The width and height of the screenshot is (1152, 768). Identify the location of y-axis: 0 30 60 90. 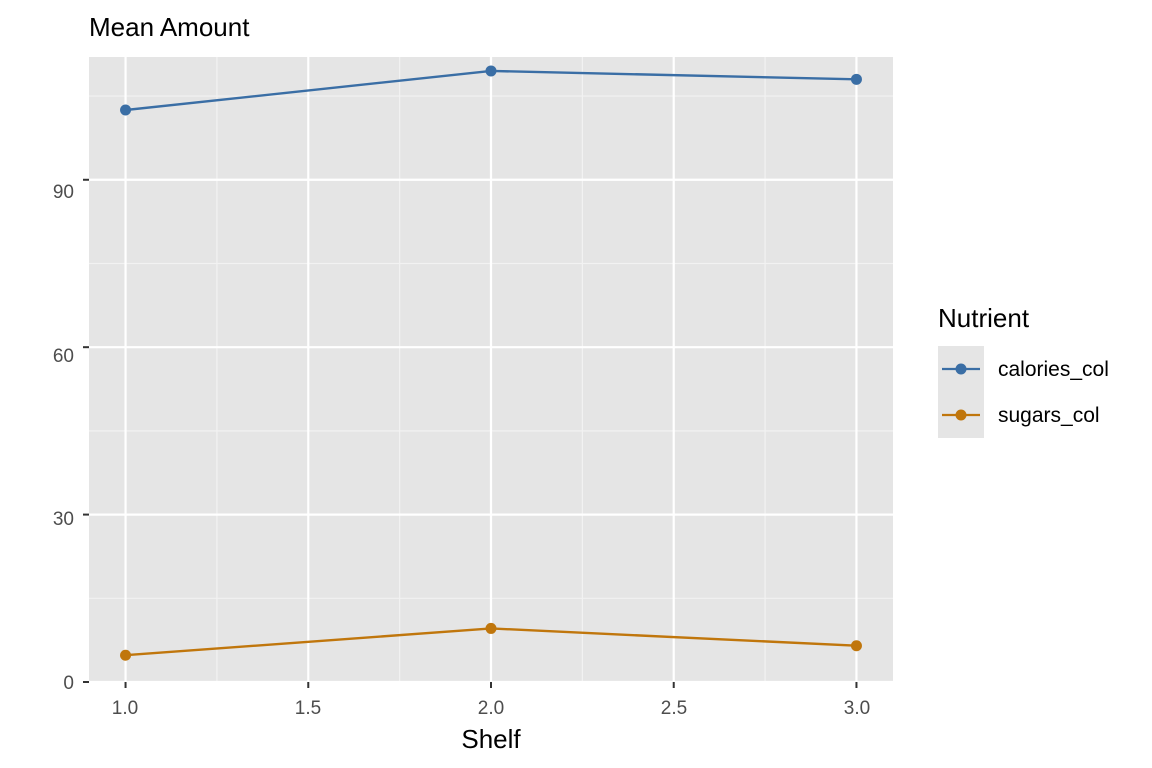
(71, 436).